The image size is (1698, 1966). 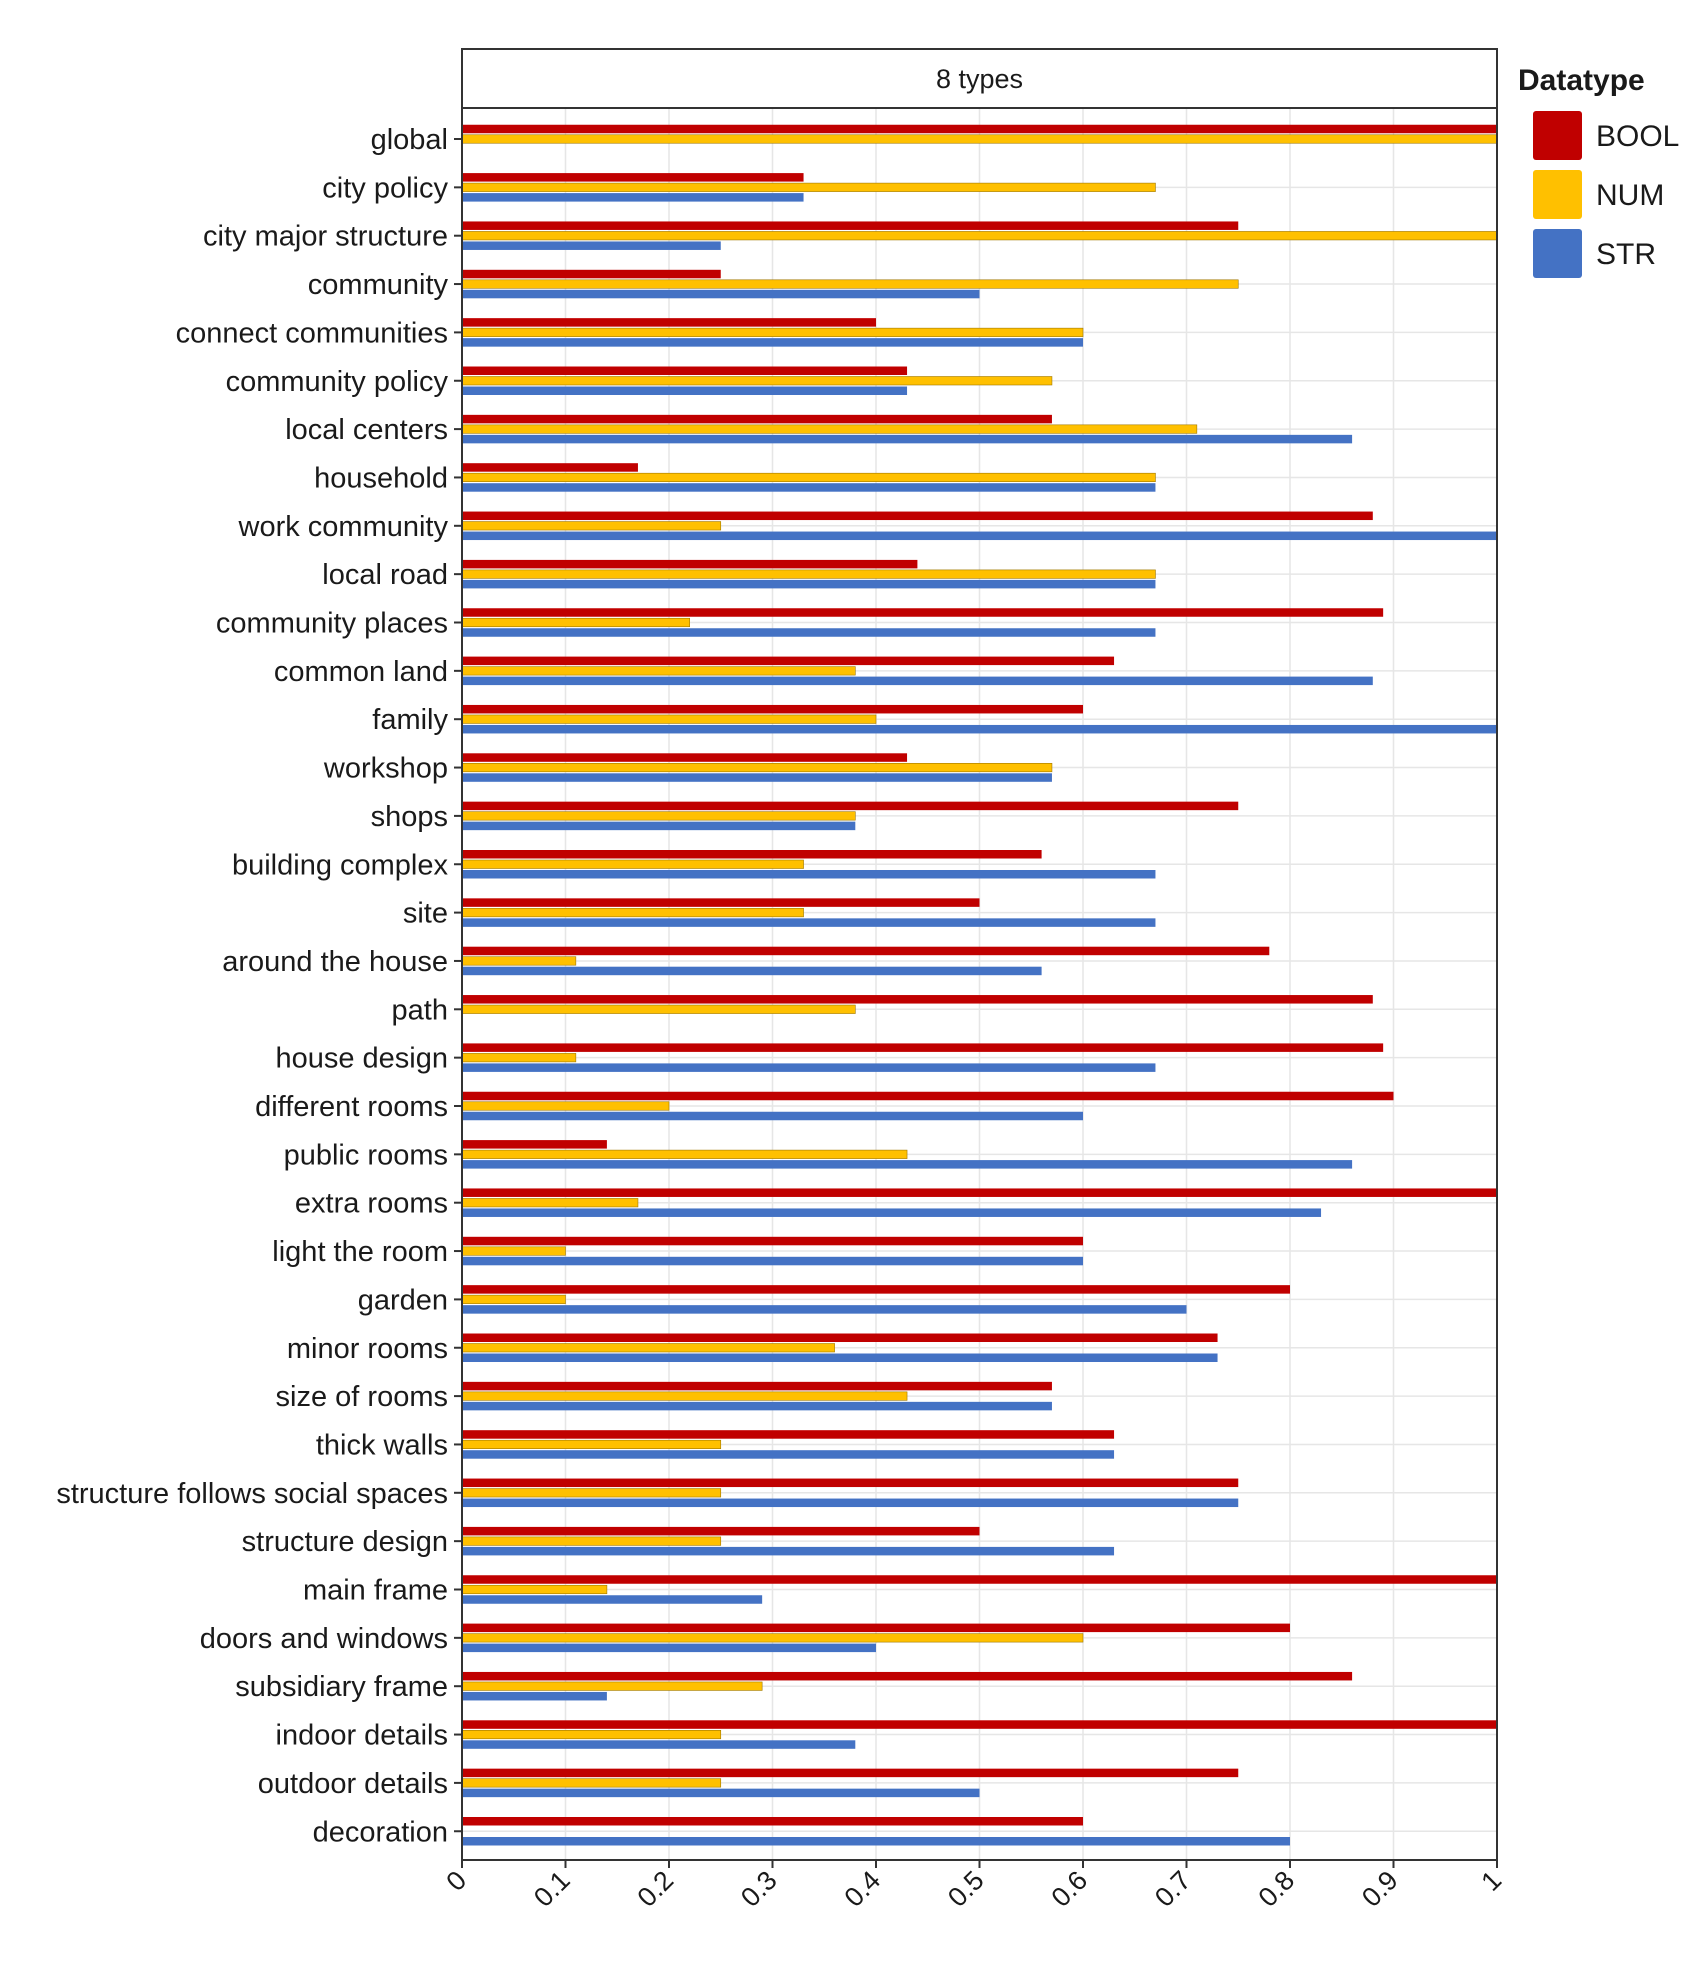 What do you see at coordinates (385, 769) in the screenshot?
I see `category-label: workshop` at bounding box center [385, 769].